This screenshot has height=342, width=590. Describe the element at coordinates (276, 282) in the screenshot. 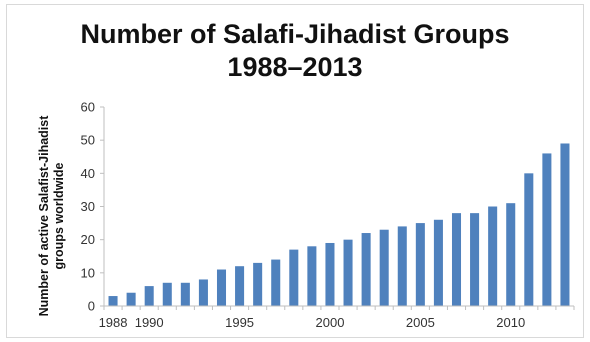

I see `bar-1997` at that location.